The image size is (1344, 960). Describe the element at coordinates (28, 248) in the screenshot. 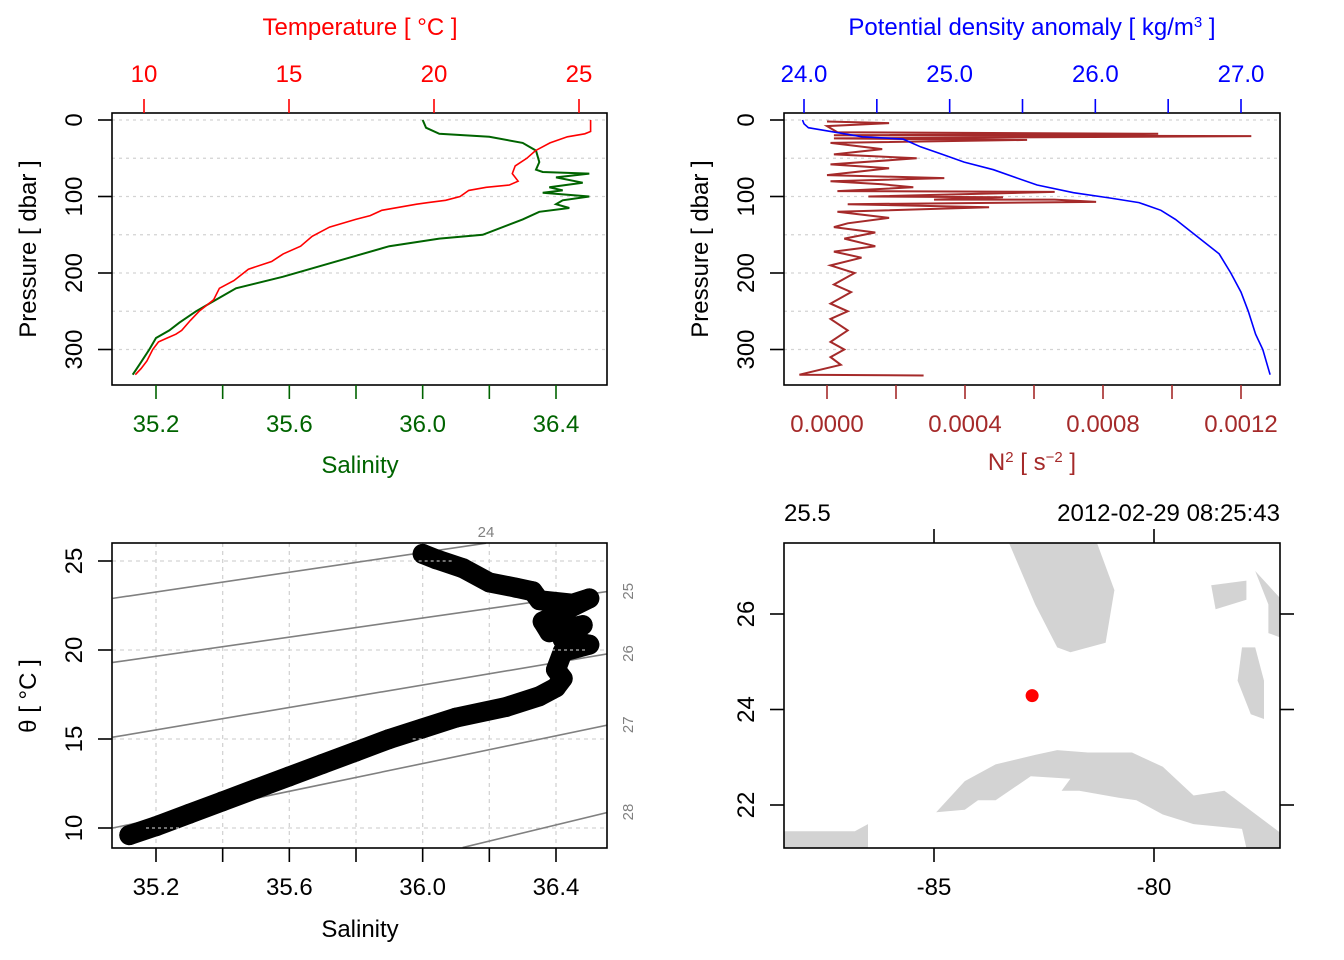

I see `p1-y-axis-title: Pressure [ dbar ]` at that location.